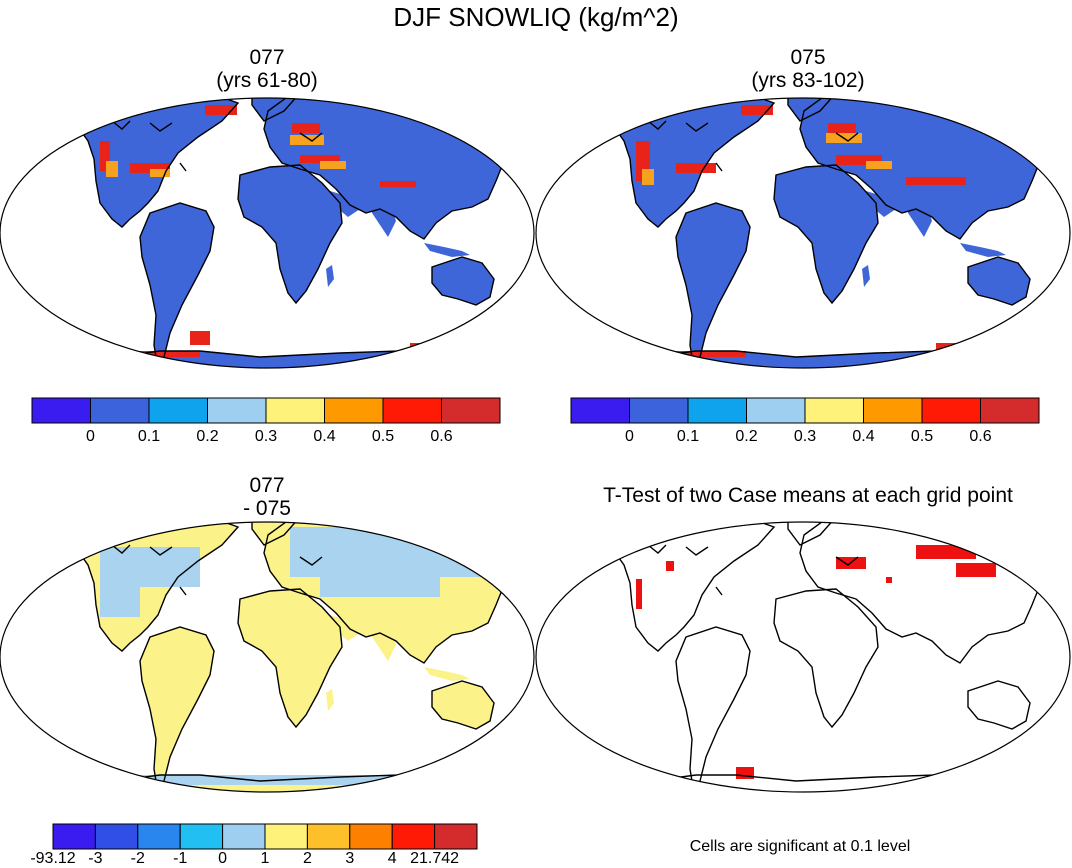 This screenshot has height=868, width=1072. Describe the element at coordinates (267, 80) in the screenshot. I see `panel-case1-years: (yrs 61-80)` at that location.